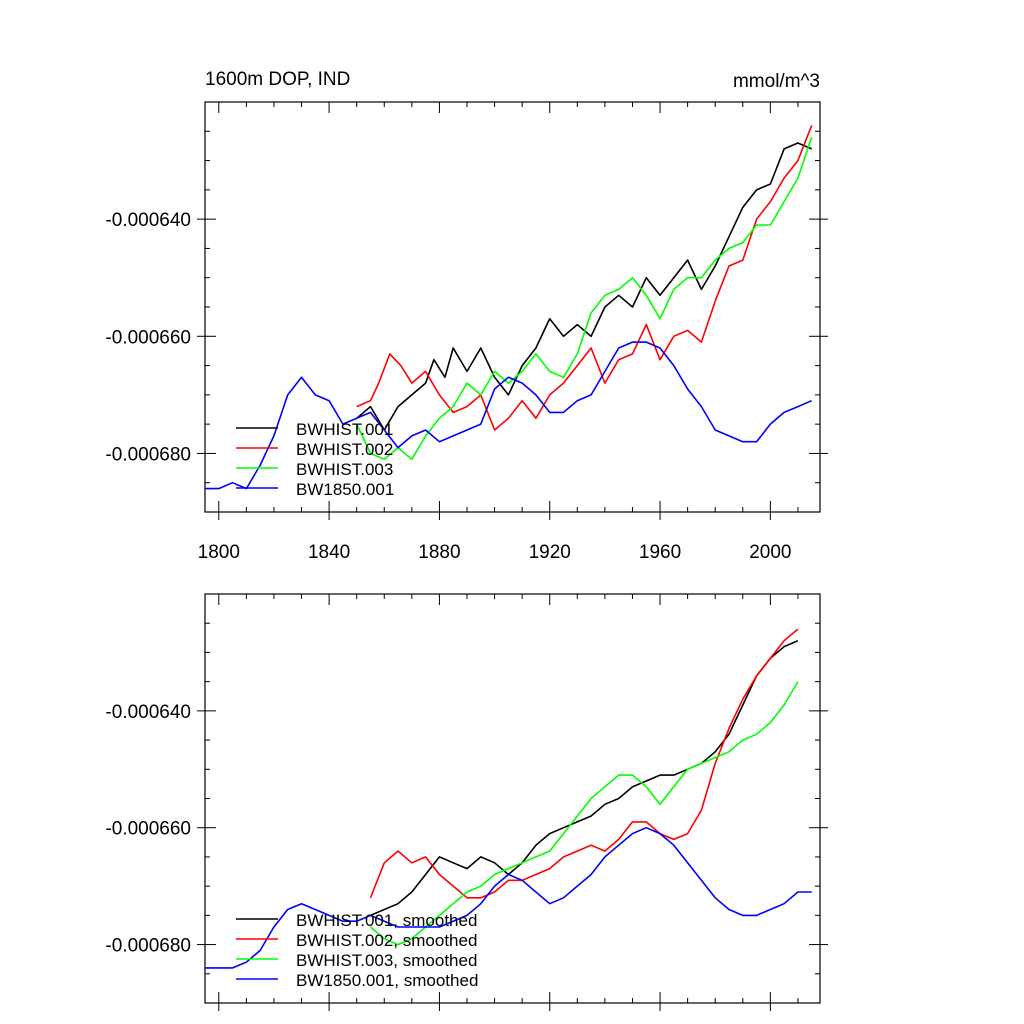 This screenshot has width=1024, height=1024. Describe the element at coordinates (386, 960) in the screenshot. I see `legend-label: BWHIST.003, smoothed` at that location.